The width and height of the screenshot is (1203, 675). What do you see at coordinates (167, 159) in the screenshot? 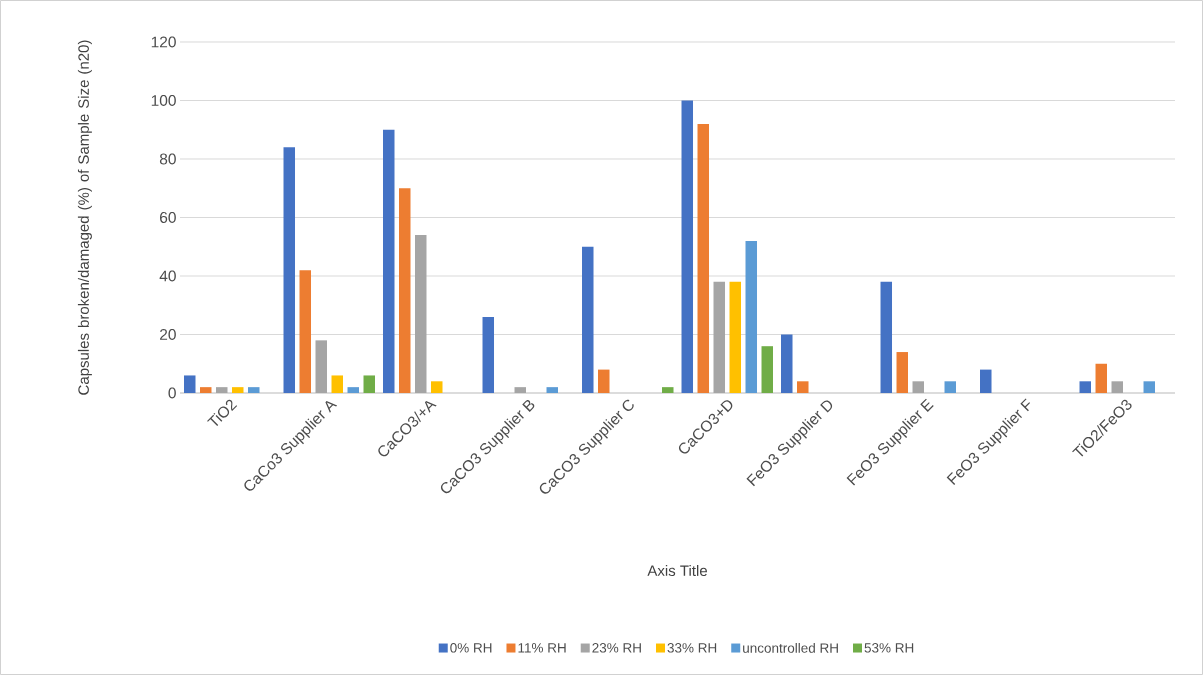
I see `y-tick-label: 80` at bounding box center [167, 159].